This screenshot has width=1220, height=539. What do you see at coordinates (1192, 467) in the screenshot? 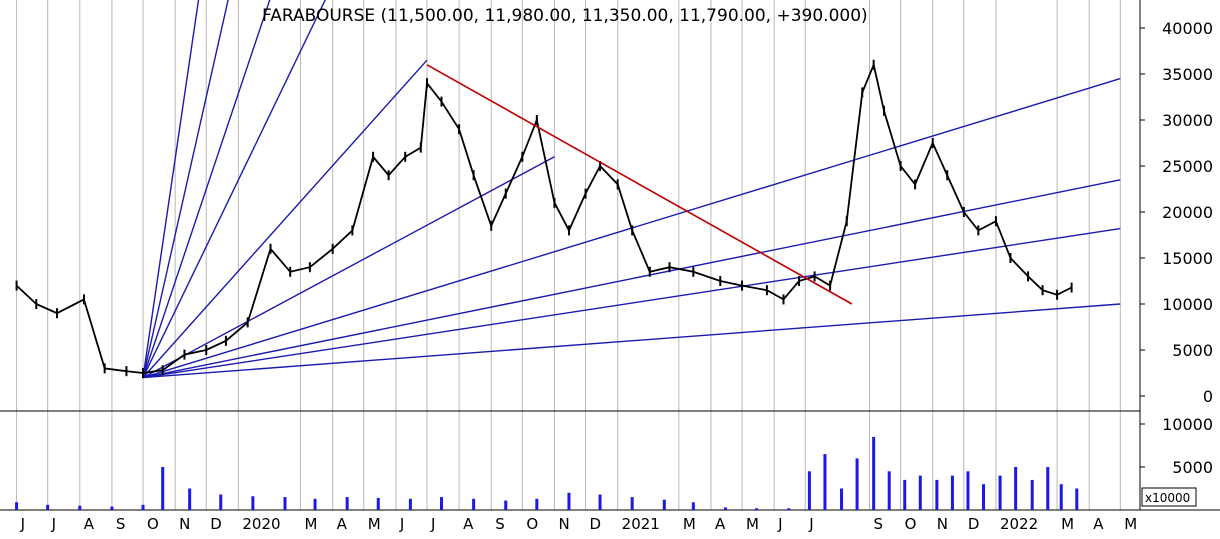
I see `volume-y-tick-label: 5000` at bounding box center [1192, 467].